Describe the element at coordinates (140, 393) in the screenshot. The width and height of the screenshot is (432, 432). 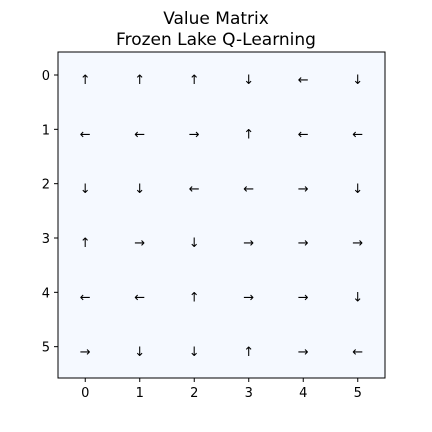
I see `x-tick-label: 1` at that location.